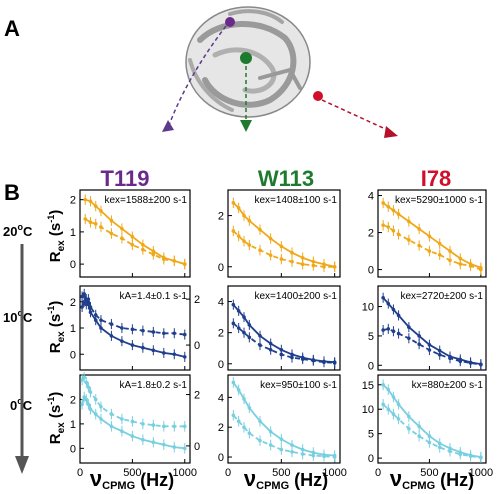  Describe the element at coordinates (12, 192) in the screenshot. I see `panel-label-b: B` at that location.